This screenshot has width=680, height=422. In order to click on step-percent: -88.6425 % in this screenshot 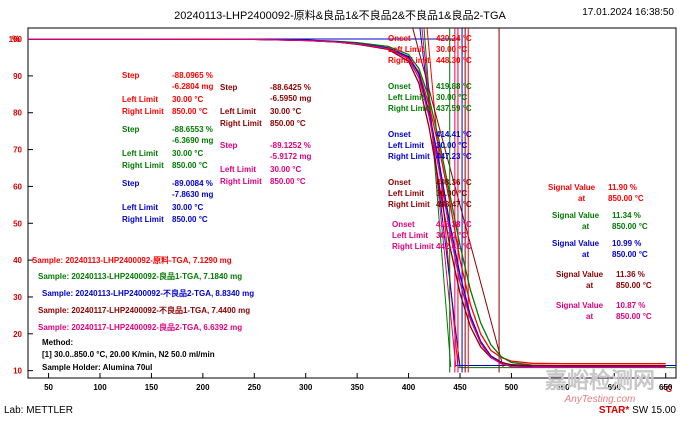, I will do `click(290, 87)`.